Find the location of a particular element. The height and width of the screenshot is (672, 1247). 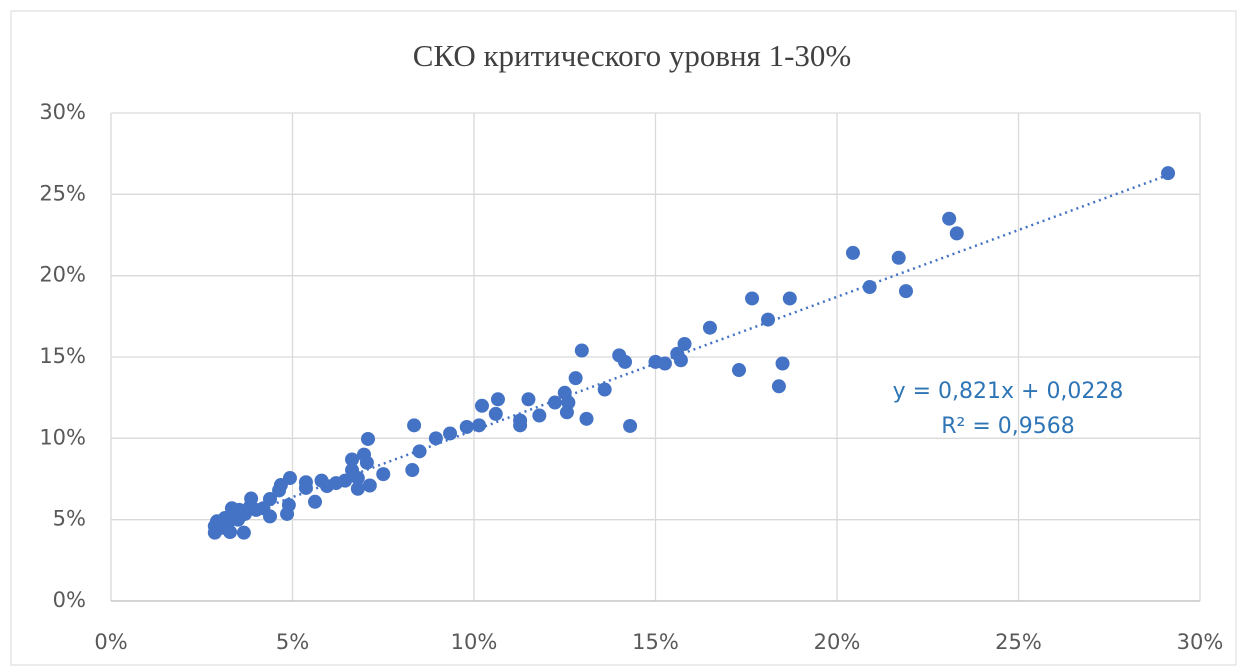

x-tick-label: 15% is located at coordinates (655, 642).